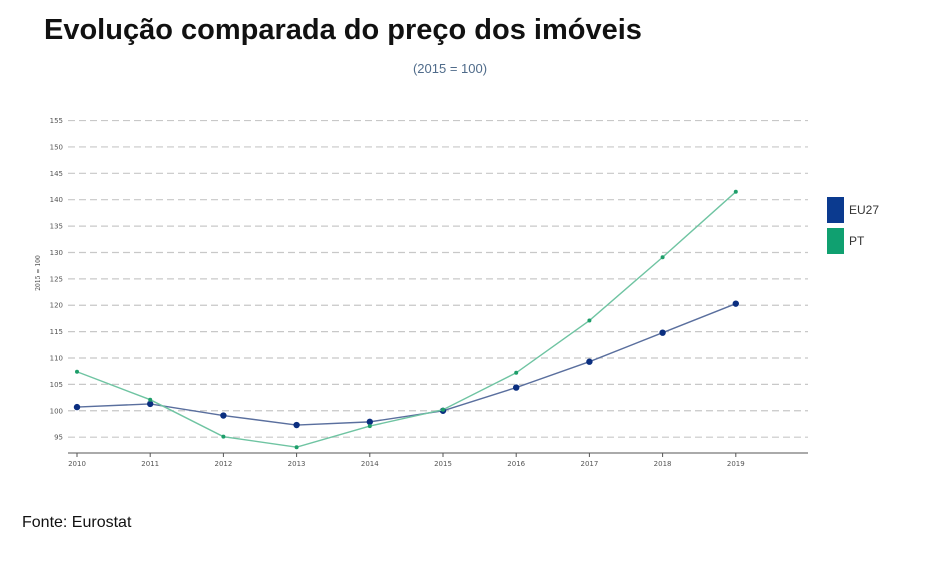 The image size is (944, 566). What do you see at coordinates (56, 147) in the screenshot?
I see `y-tick-label: 150` at bounding box center [56, 147].